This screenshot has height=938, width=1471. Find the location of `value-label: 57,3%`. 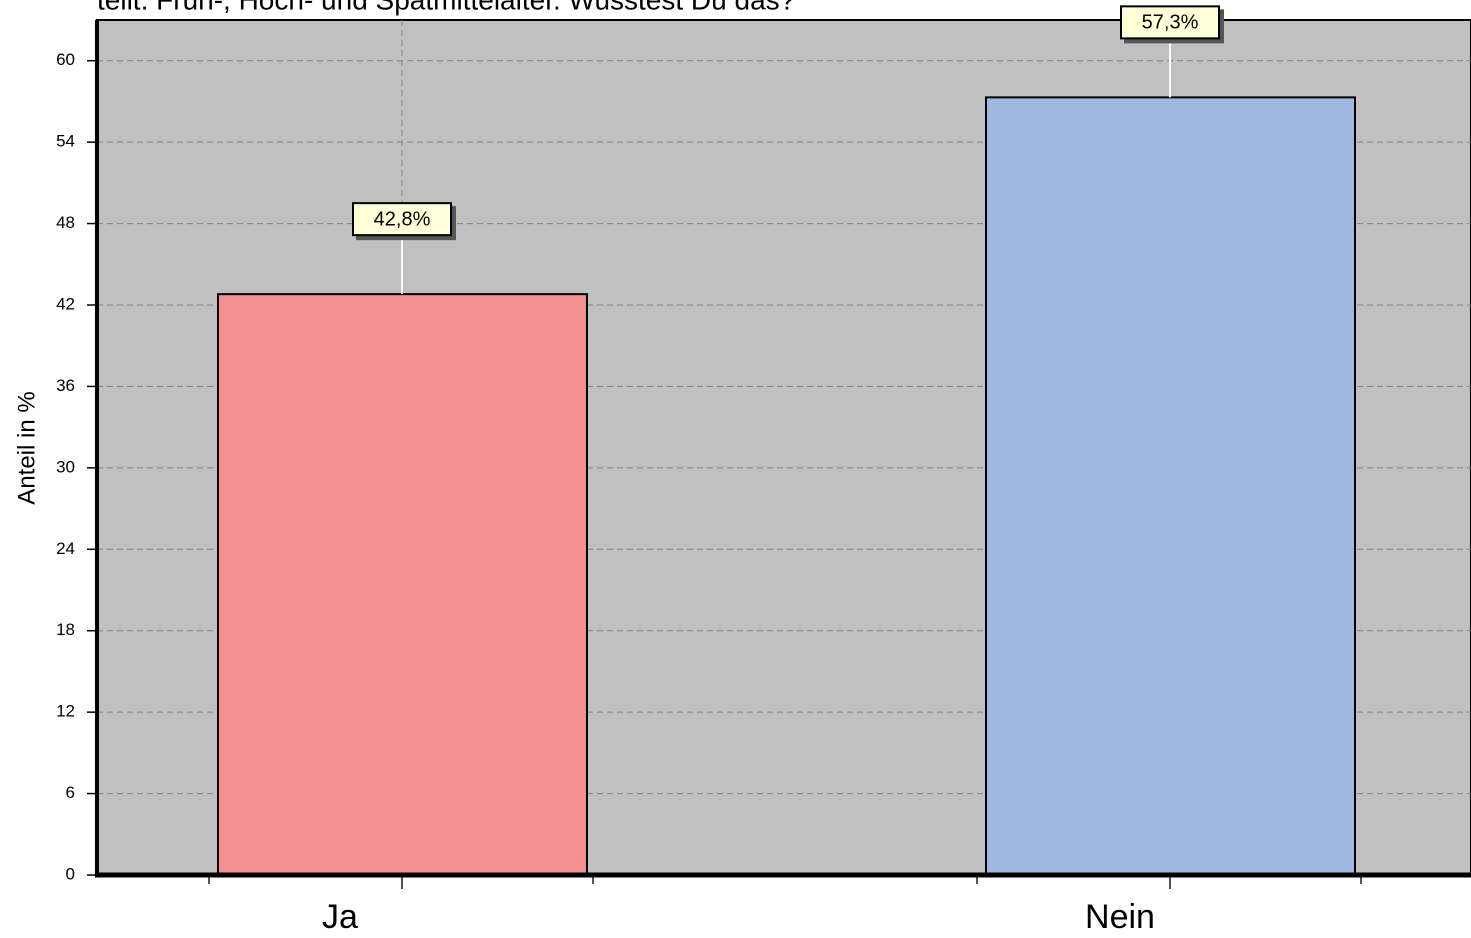

value-label: 57,3% is located at coordinates (1170, 23).